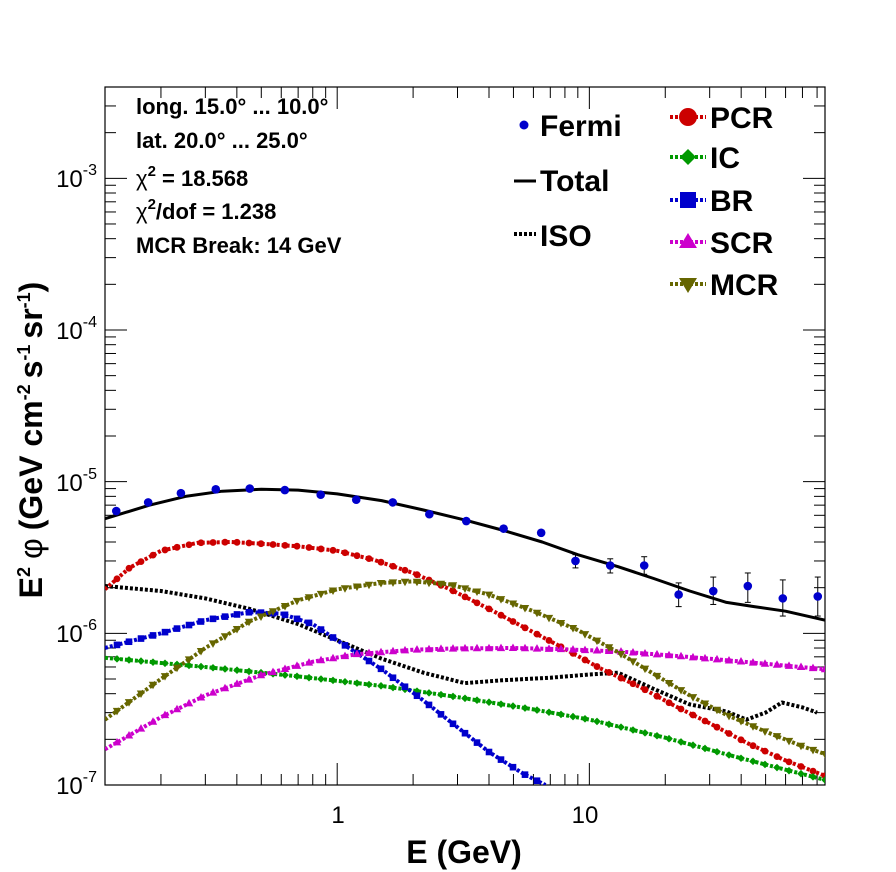  Describe the element at coordinates (464, 852) in the screenshot. I see `x-axis-title: E (GeV)` at that location.